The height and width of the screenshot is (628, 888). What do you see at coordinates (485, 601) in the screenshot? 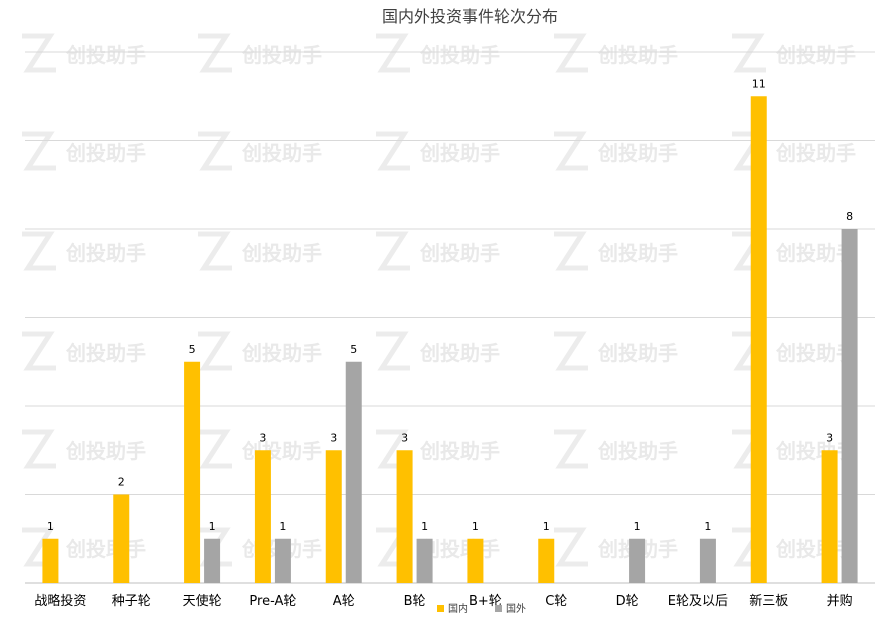
I see `x-tick-label: B+轮` at bounding box center [485, 601].